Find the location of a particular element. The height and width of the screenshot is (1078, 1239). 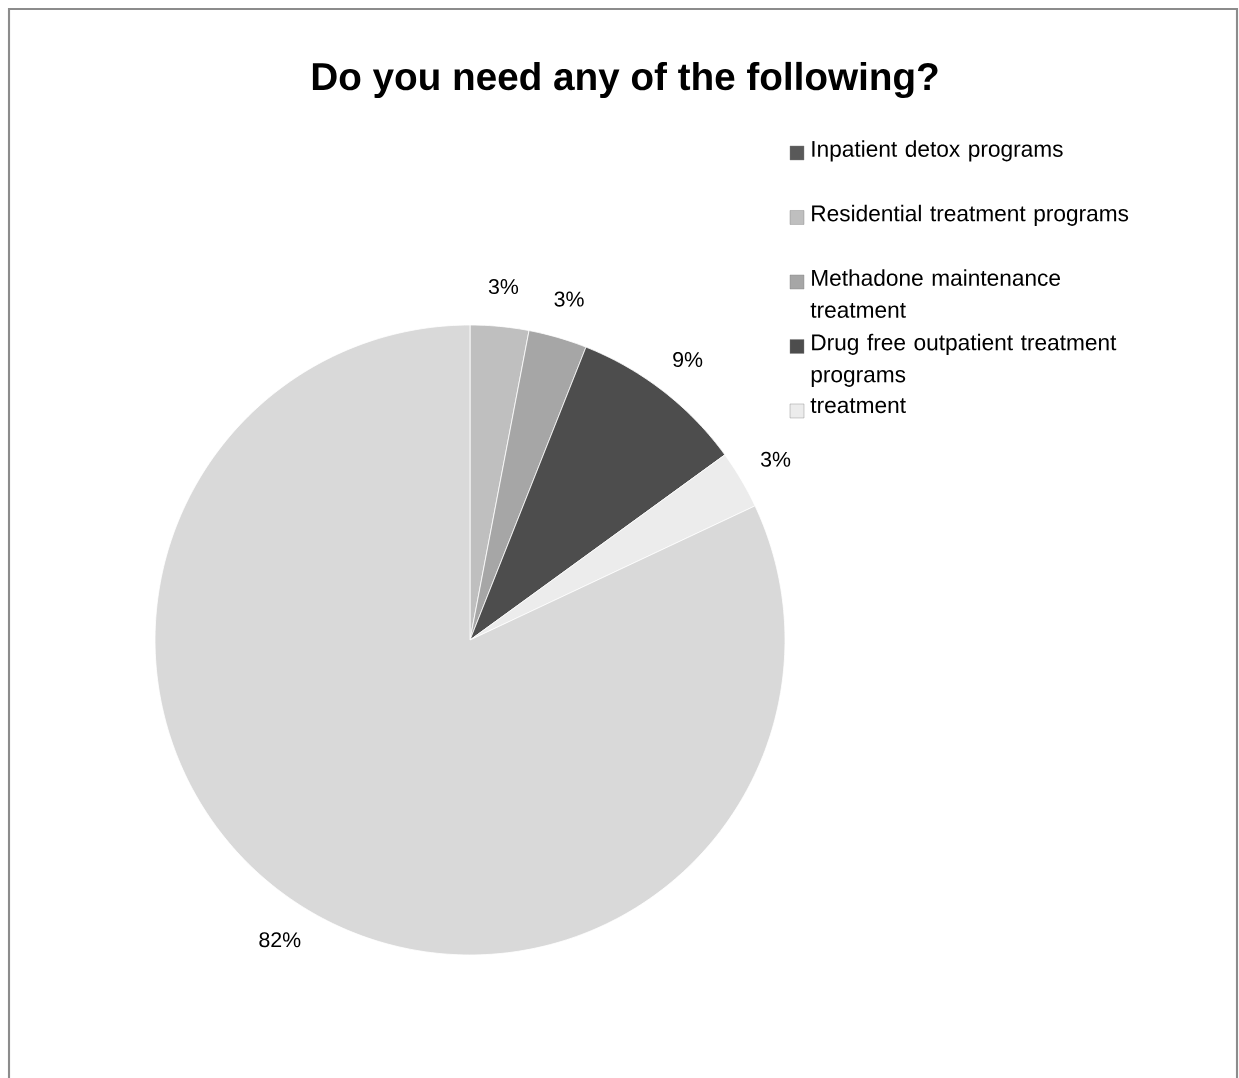

legend-label: Inpatient detox programs is located at coordinates (937, 151).